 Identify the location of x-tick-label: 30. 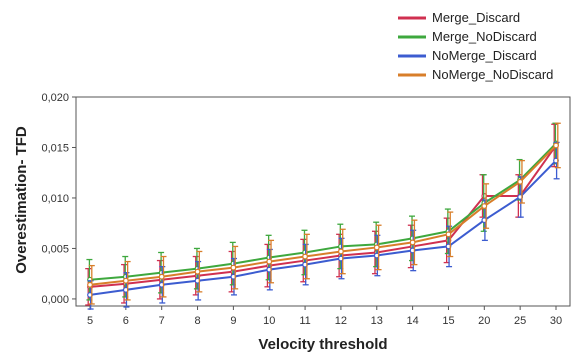
(556, 321).